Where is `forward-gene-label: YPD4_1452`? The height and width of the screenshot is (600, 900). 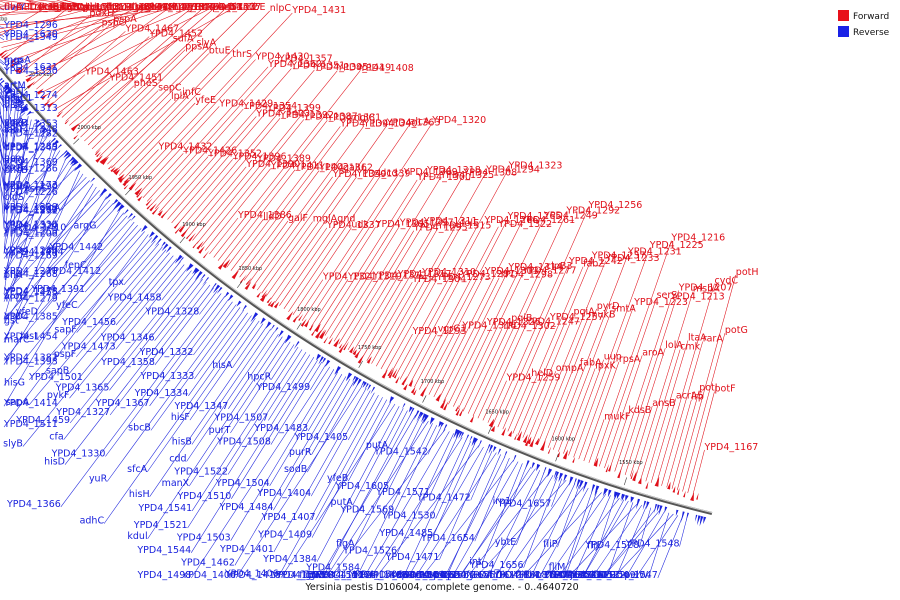 forward-gene-label: YPD4_1452 is located at coordinates (175, 34).